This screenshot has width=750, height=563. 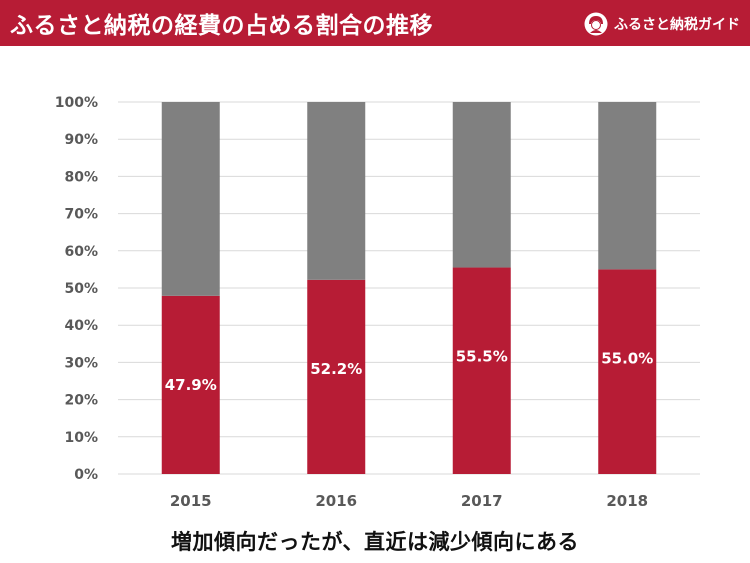 I want to click on x-axis-ticks: 2015 2016 2017 2018, so click(x=409, y=501).